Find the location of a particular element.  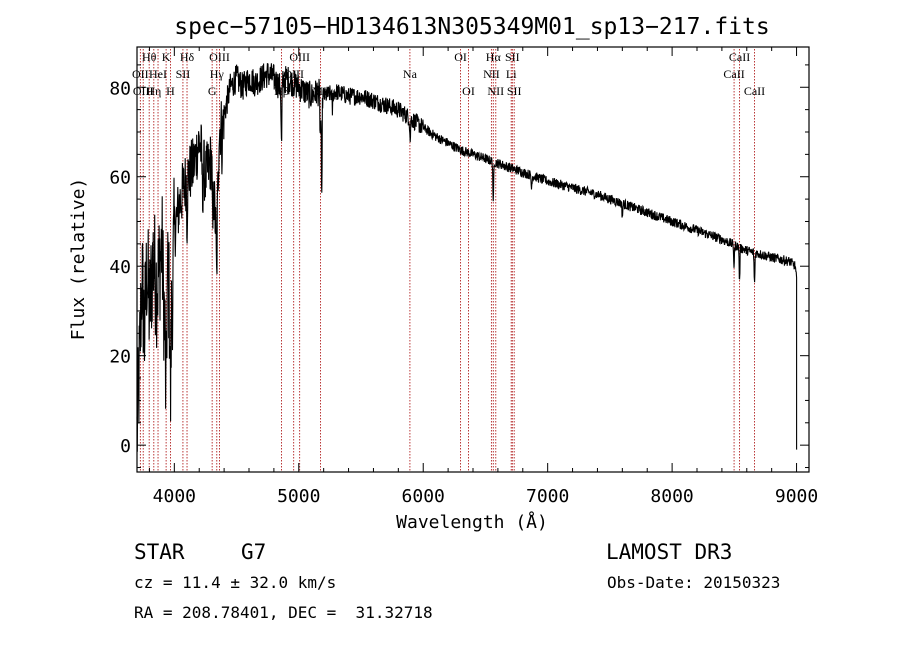

object-class: STAR is located at coordinates (159, 552).